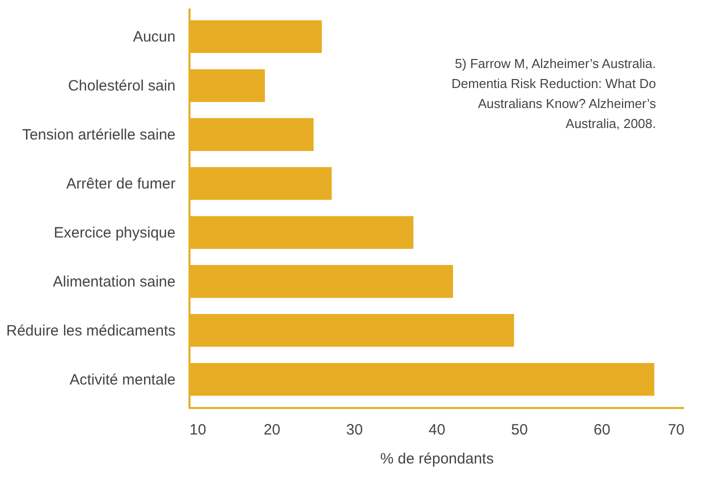  I want to click on x-tick-label: 70, so click(676, 430).